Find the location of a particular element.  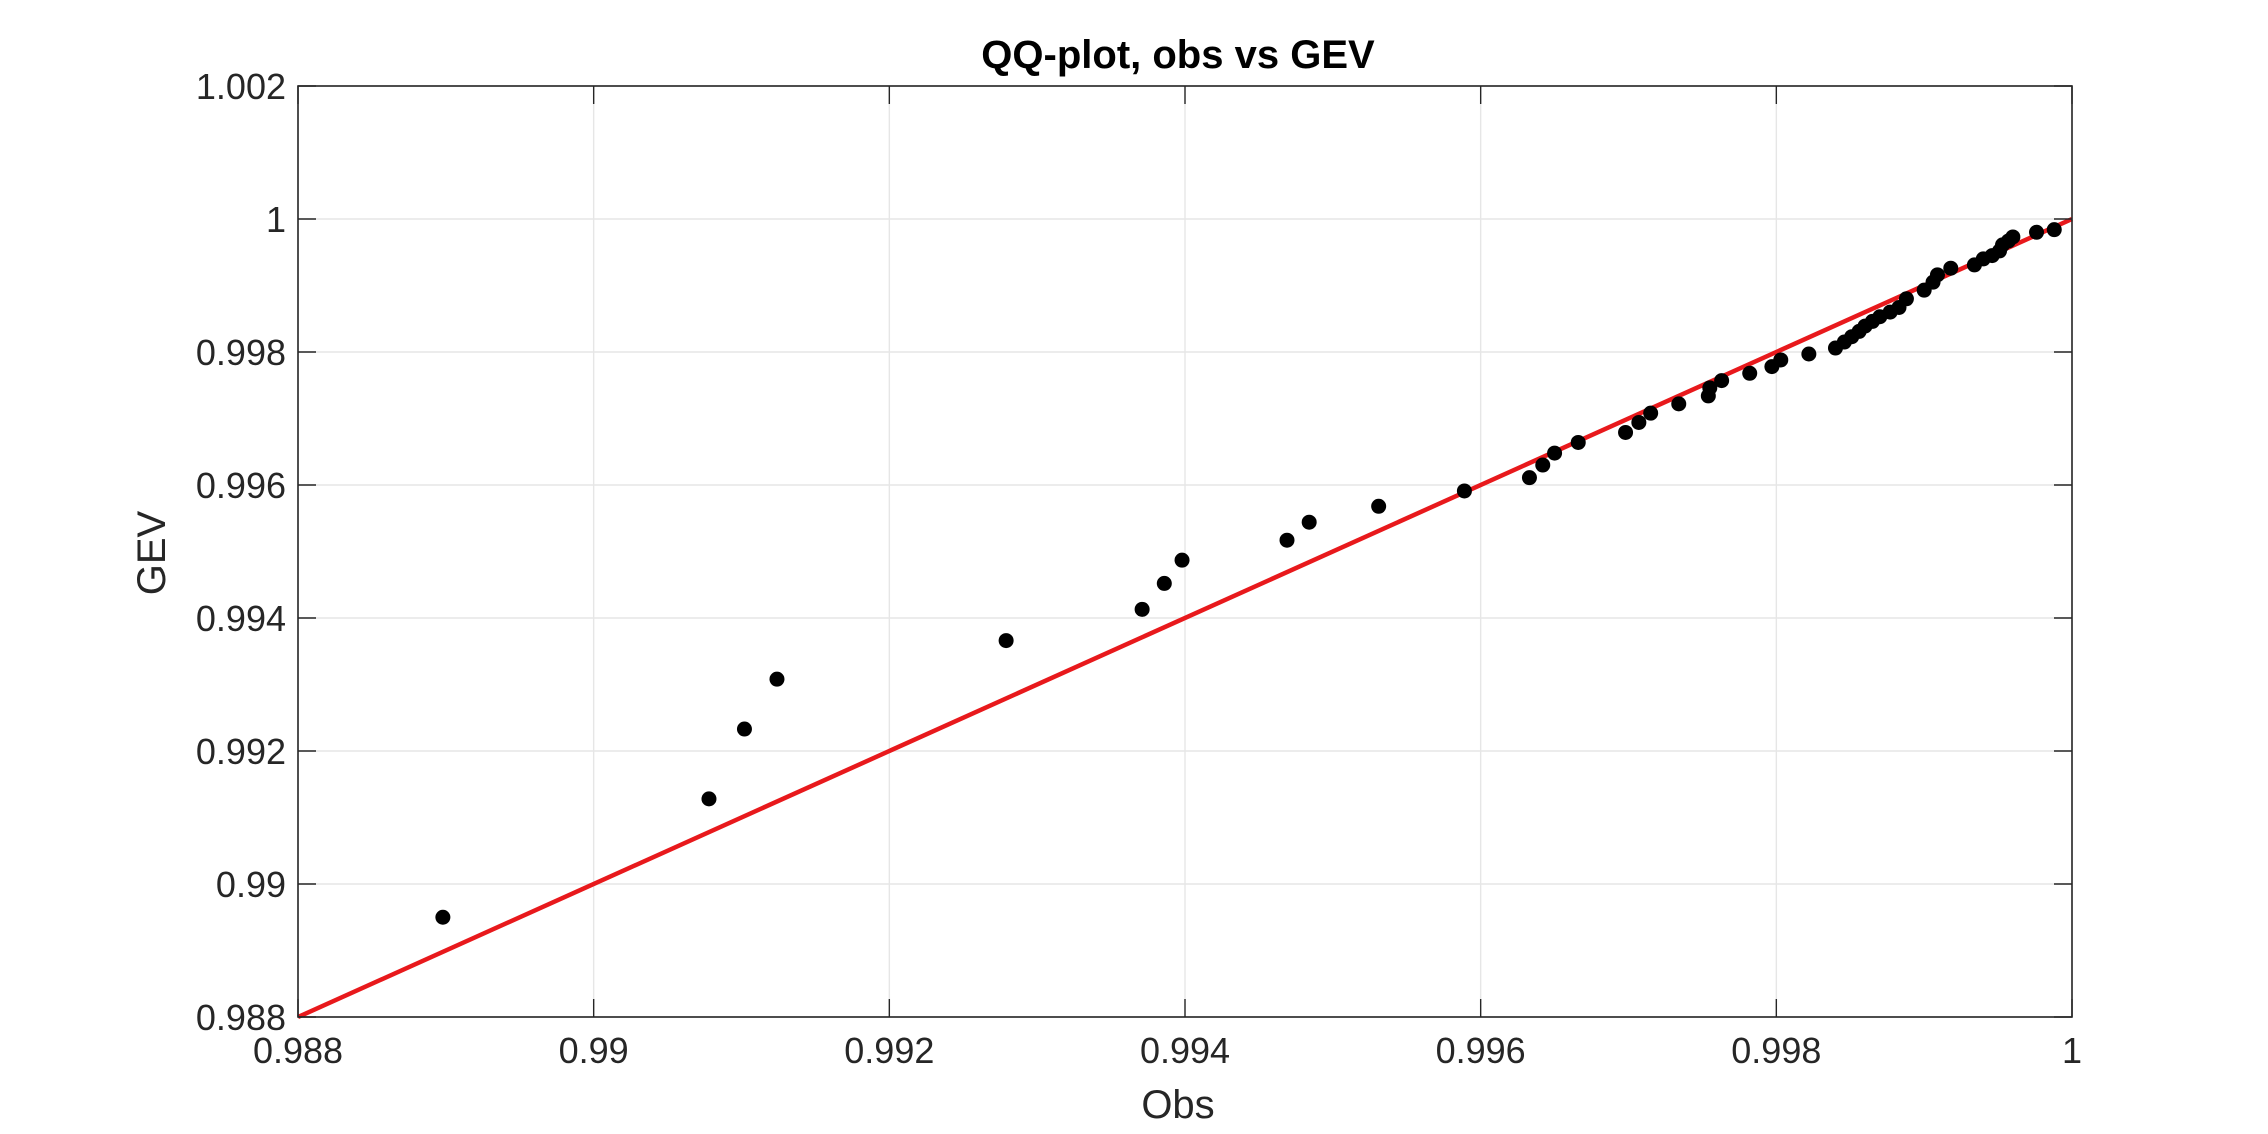

y-tick-label: 0.994 is located at coordinates (241, 618).